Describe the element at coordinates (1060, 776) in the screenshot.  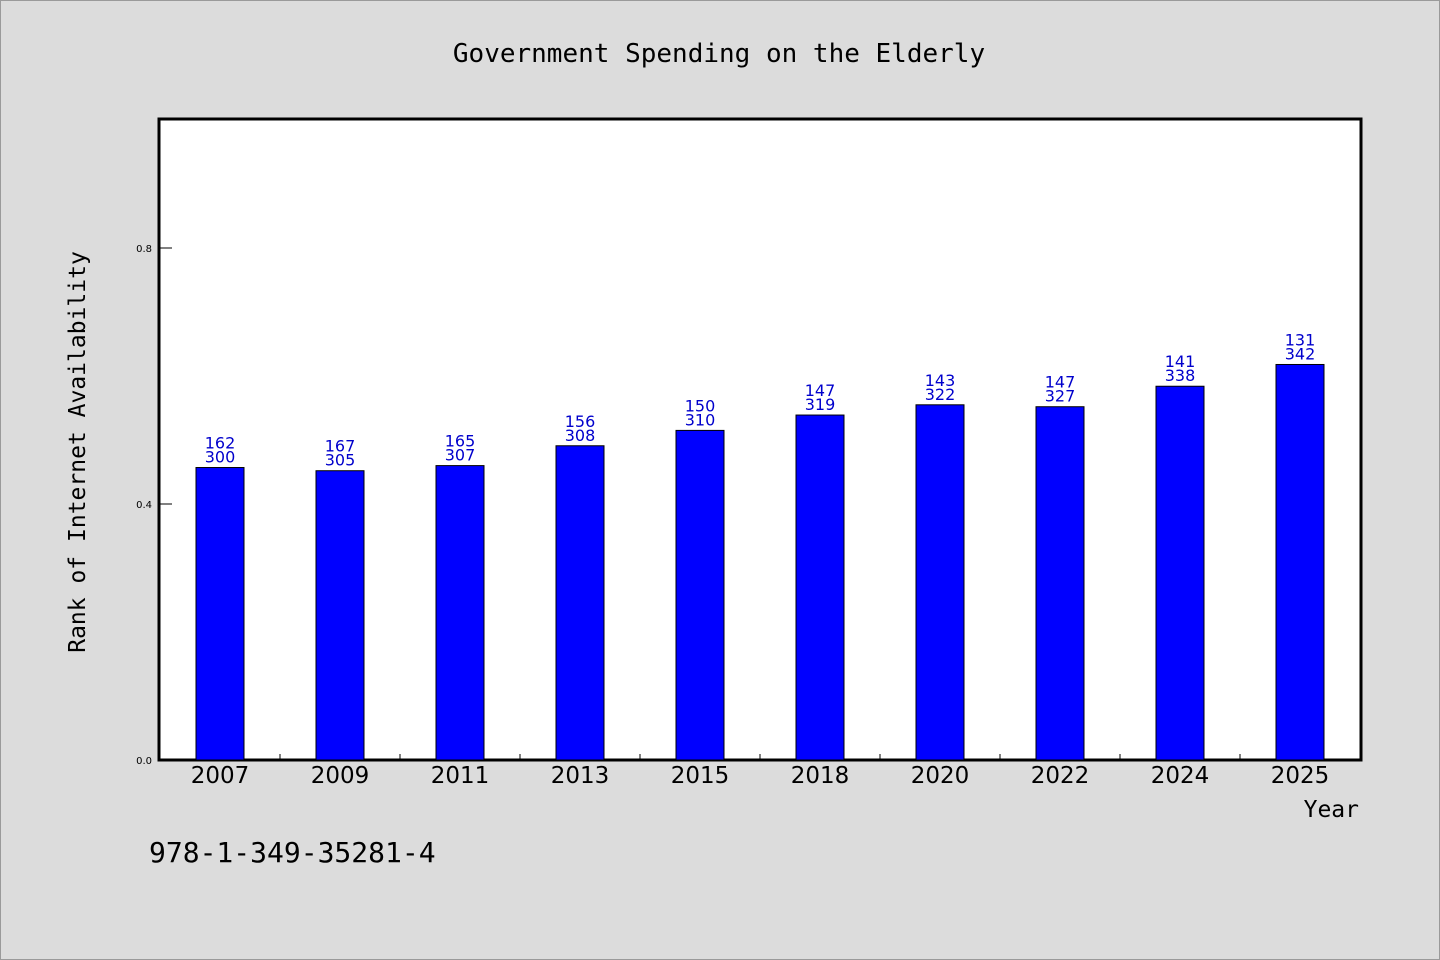
I see `x-tick-label-2022: 2022` at that location.